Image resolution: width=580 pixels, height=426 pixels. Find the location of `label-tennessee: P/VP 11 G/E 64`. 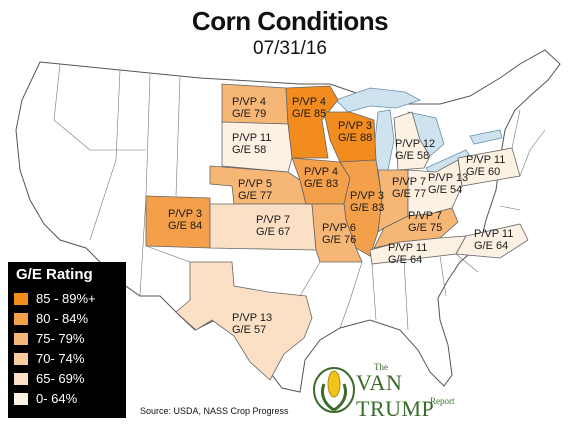

label-tennessee: P/VP 11 G/E 64 is located at coordinates (408, 254).